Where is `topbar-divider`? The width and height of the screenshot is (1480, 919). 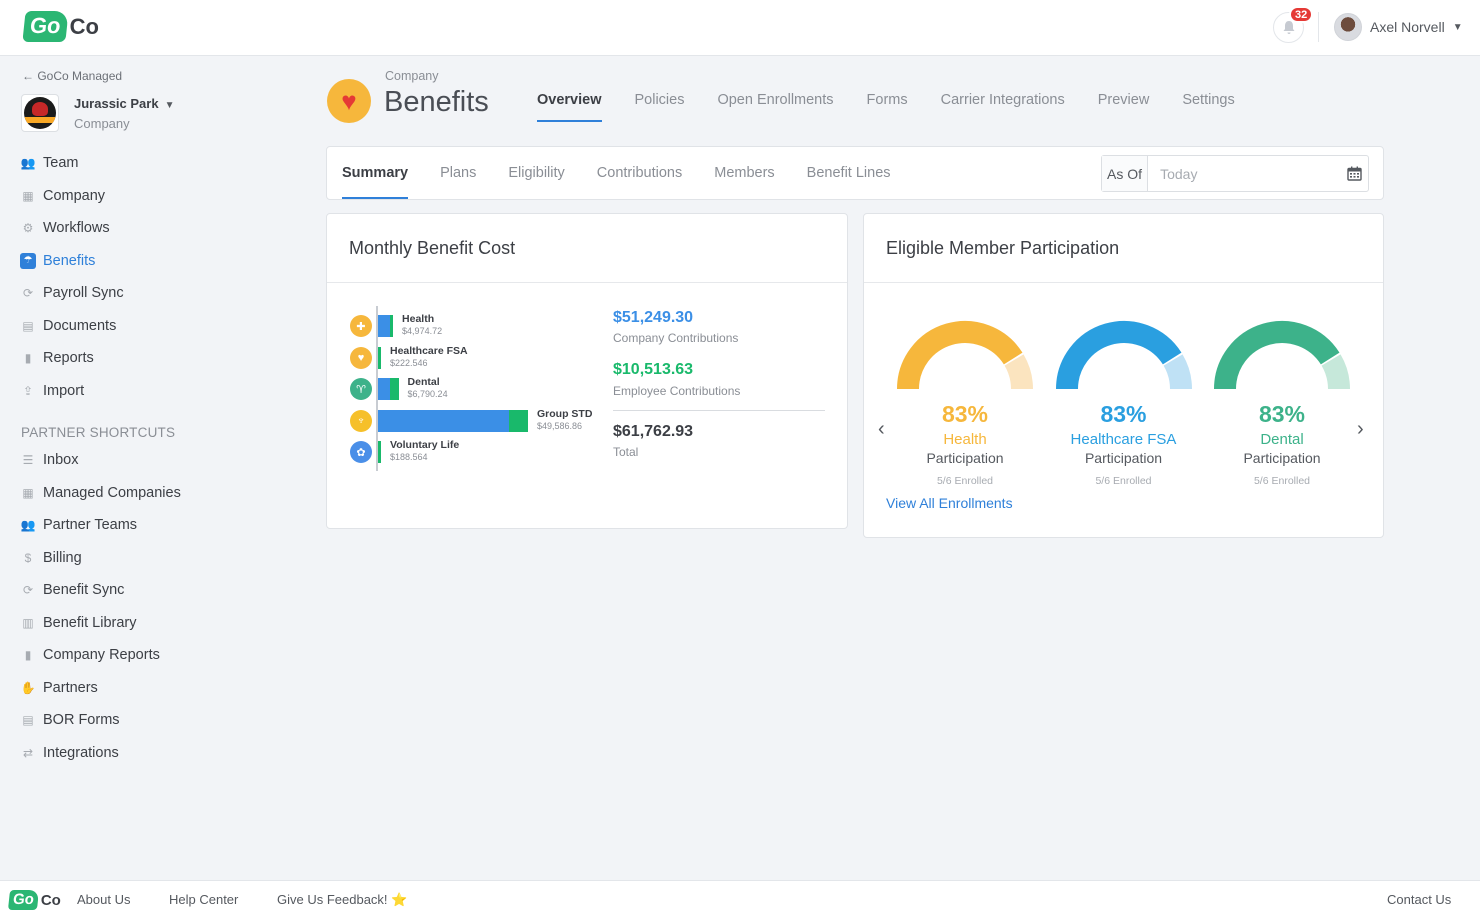
topbar-divider is located at coordinates (1318, 27).